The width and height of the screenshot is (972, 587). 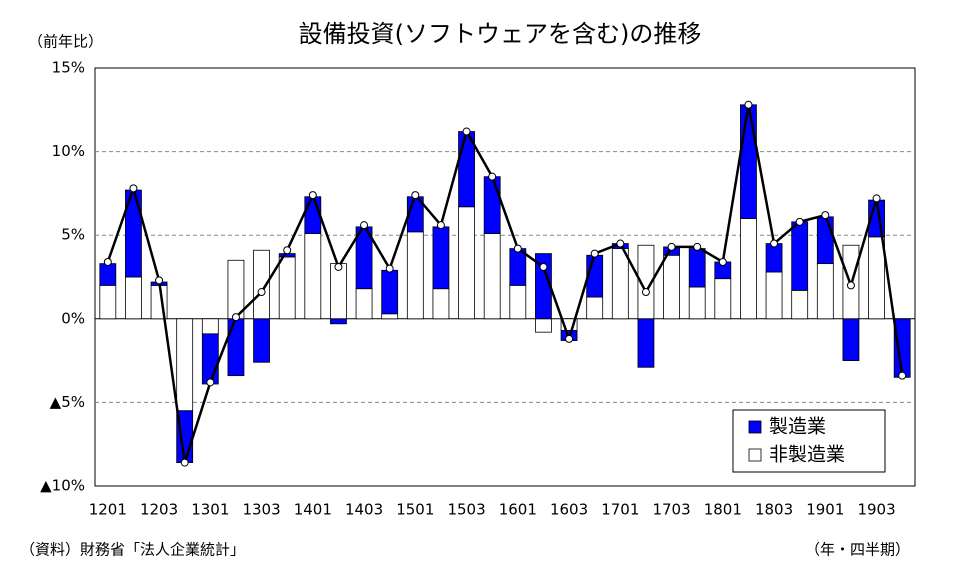 What do you see at coordinates (569, 510) in the screenshot?
I see `x-tick-label: 1603` at bounding box center [569, 510].